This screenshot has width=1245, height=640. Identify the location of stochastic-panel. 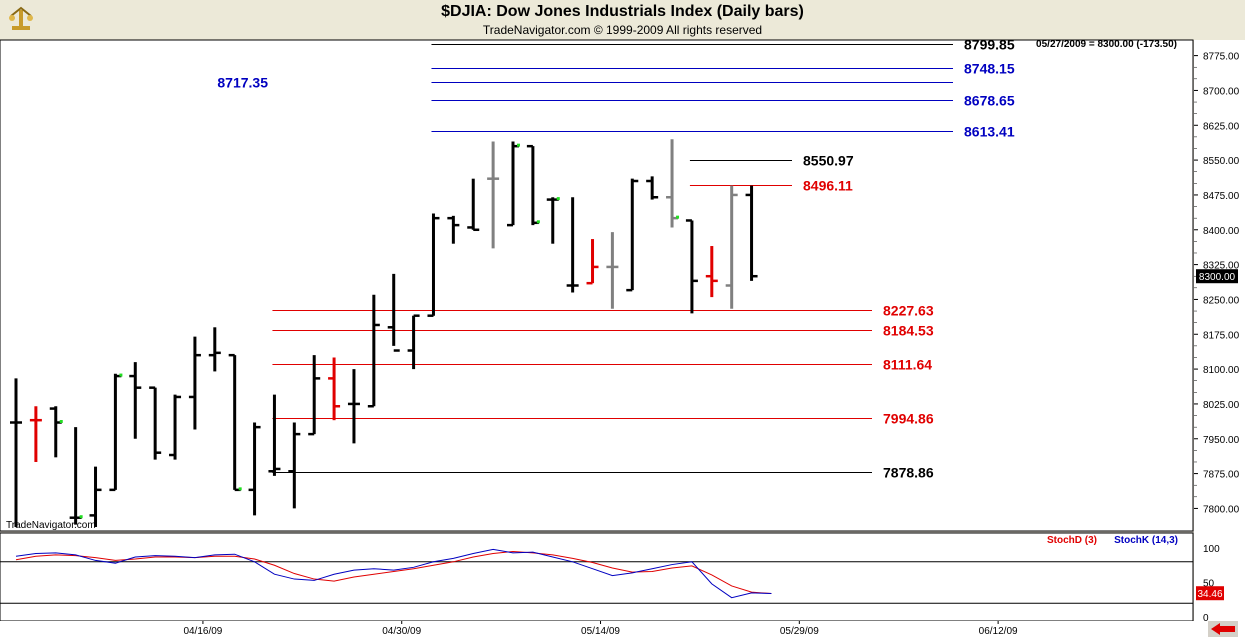
(597, 577).